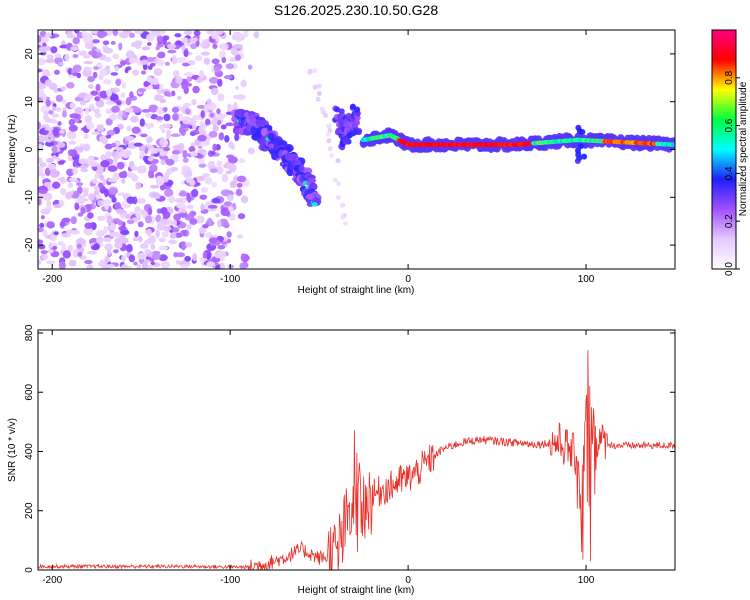  I want to click on heatmap-y-label: Frequency (Hz), so click(12, 149).